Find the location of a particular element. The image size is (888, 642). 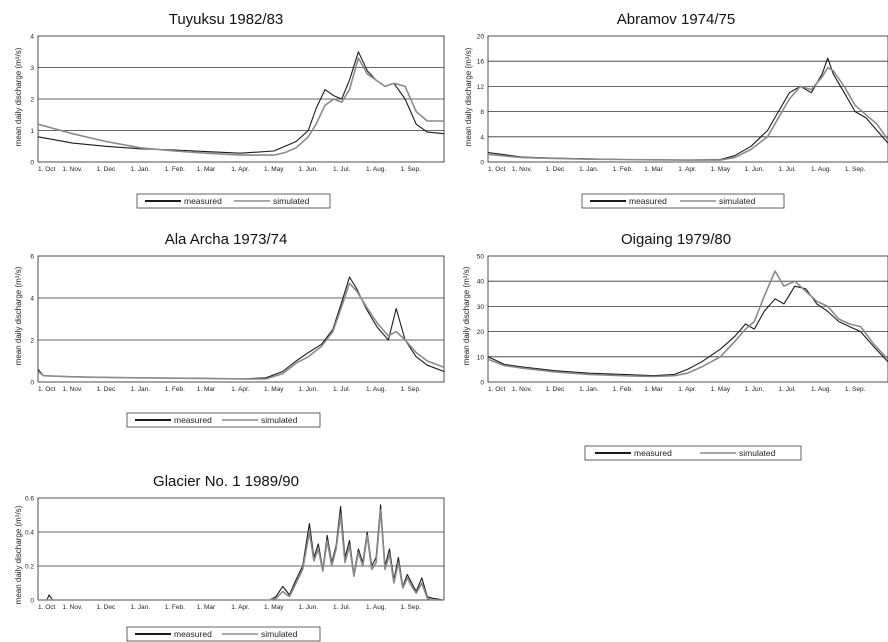

legend-box is located at coordinates (693, 453).